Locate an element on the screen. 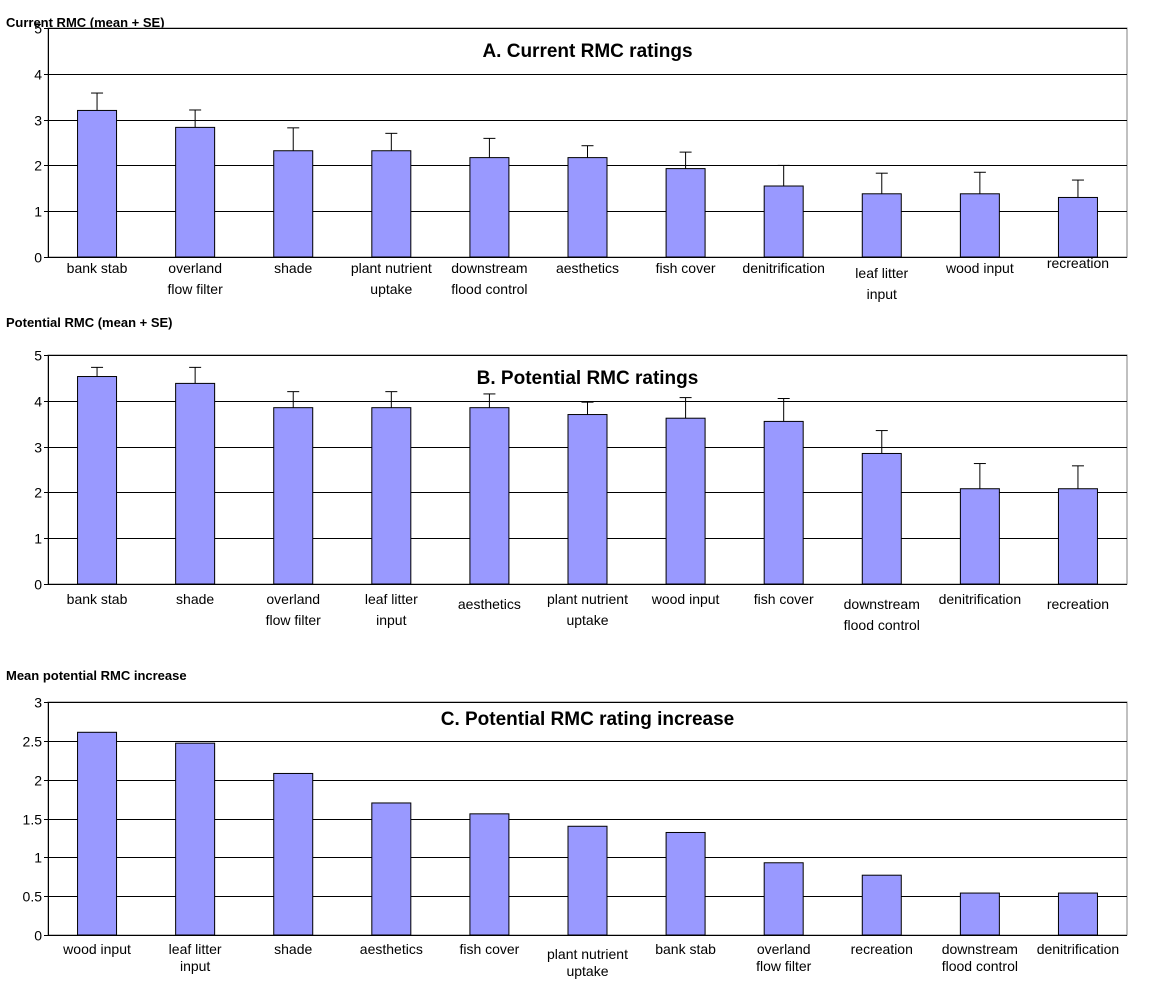  chart-title: C. Potential RMC rating increase is located at coordinates (588, 719).